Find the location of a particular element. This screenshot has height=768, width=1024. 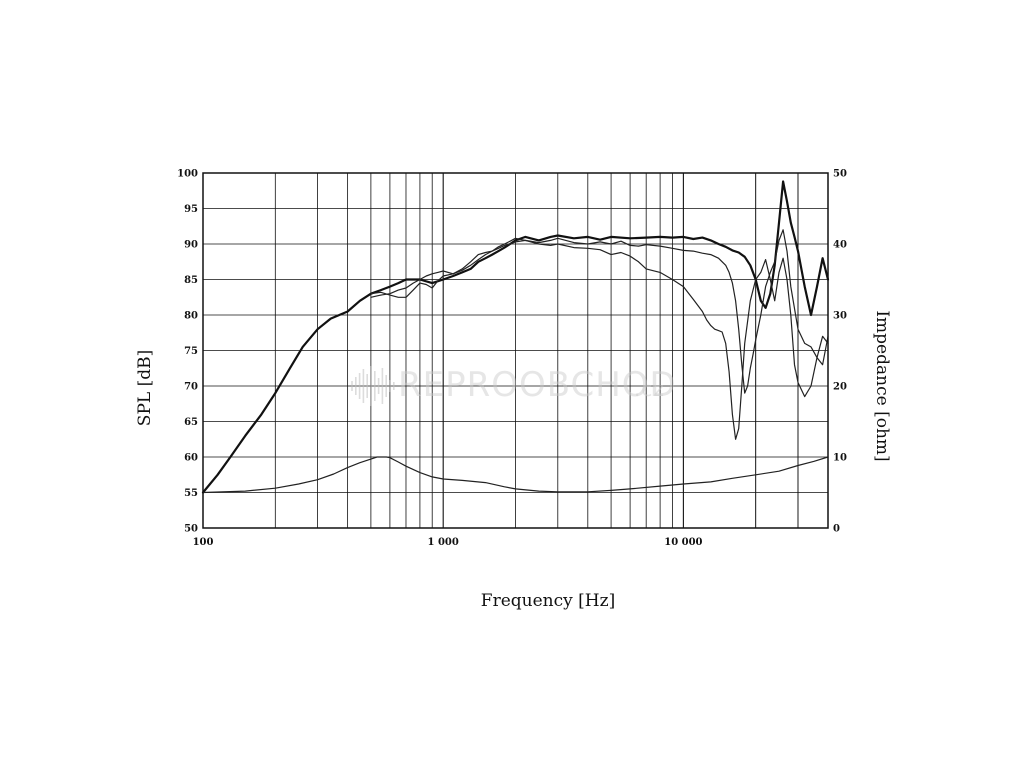

y2-tick-label: 40 is located at coordinates (840, 245).